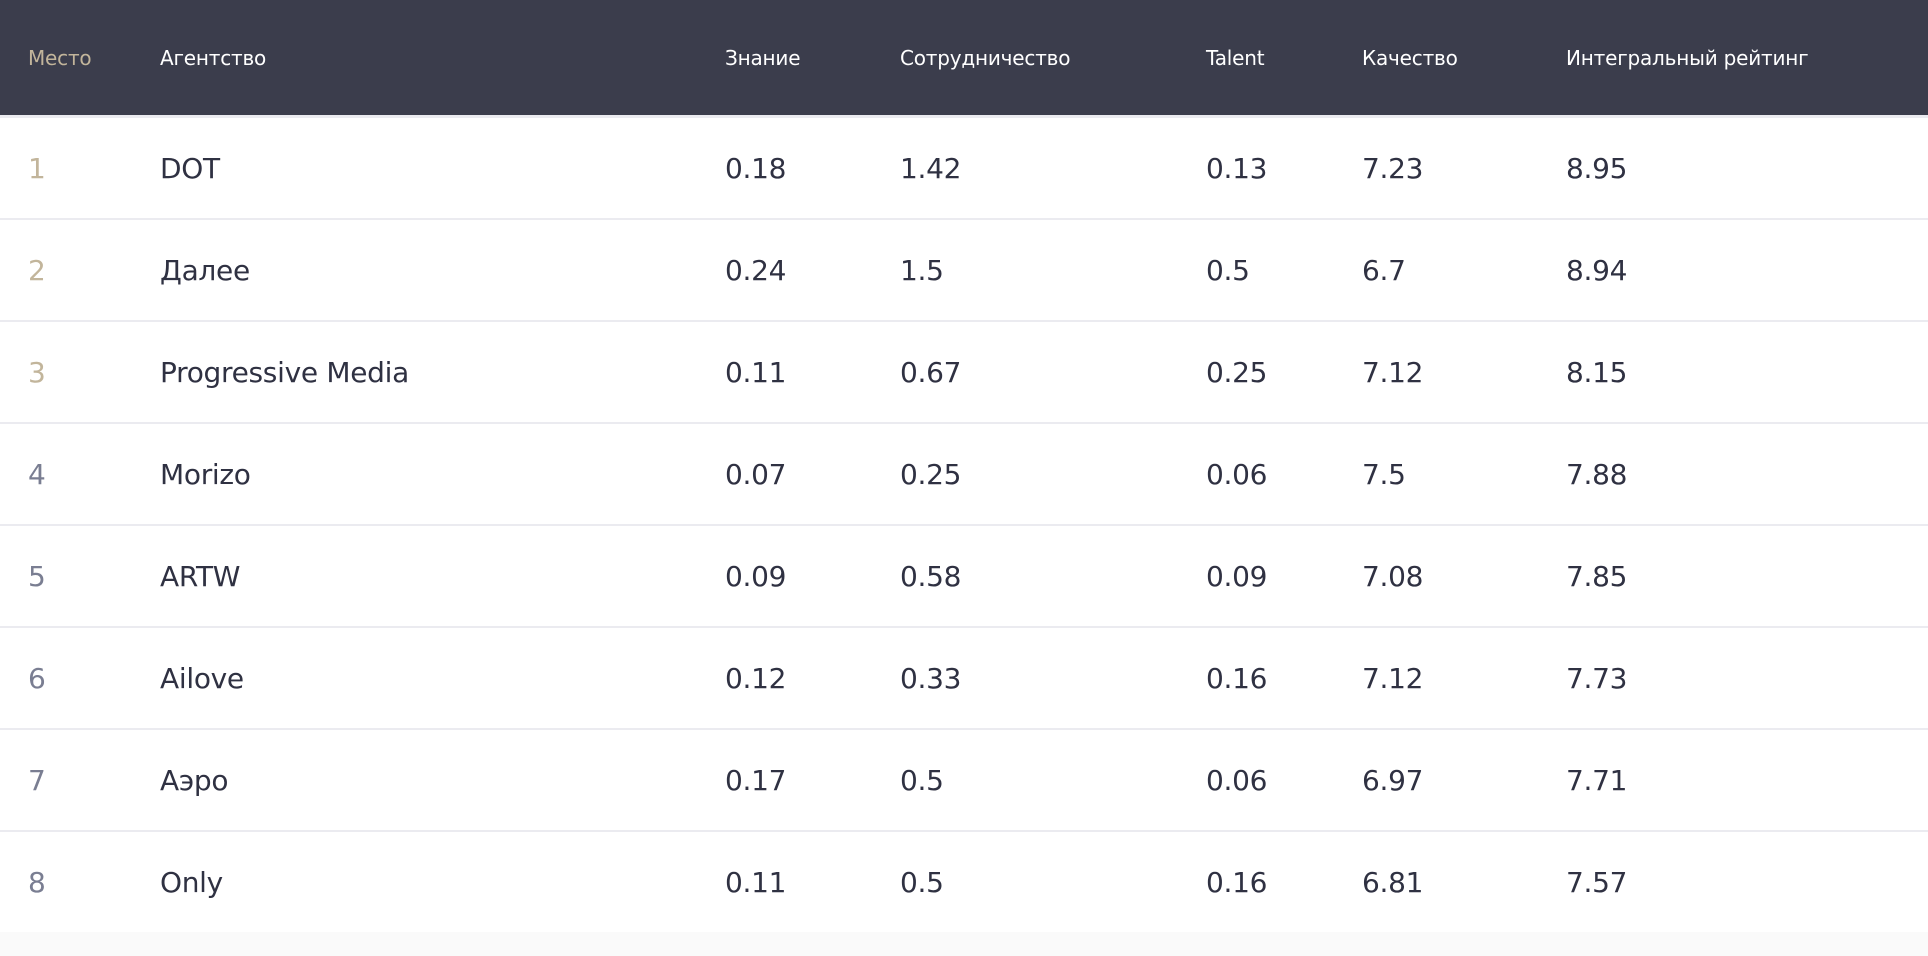  I want to click on table-row: 6 Ailove 0.12 0.33 0.16 7.12 7.73, so click(964, 679).